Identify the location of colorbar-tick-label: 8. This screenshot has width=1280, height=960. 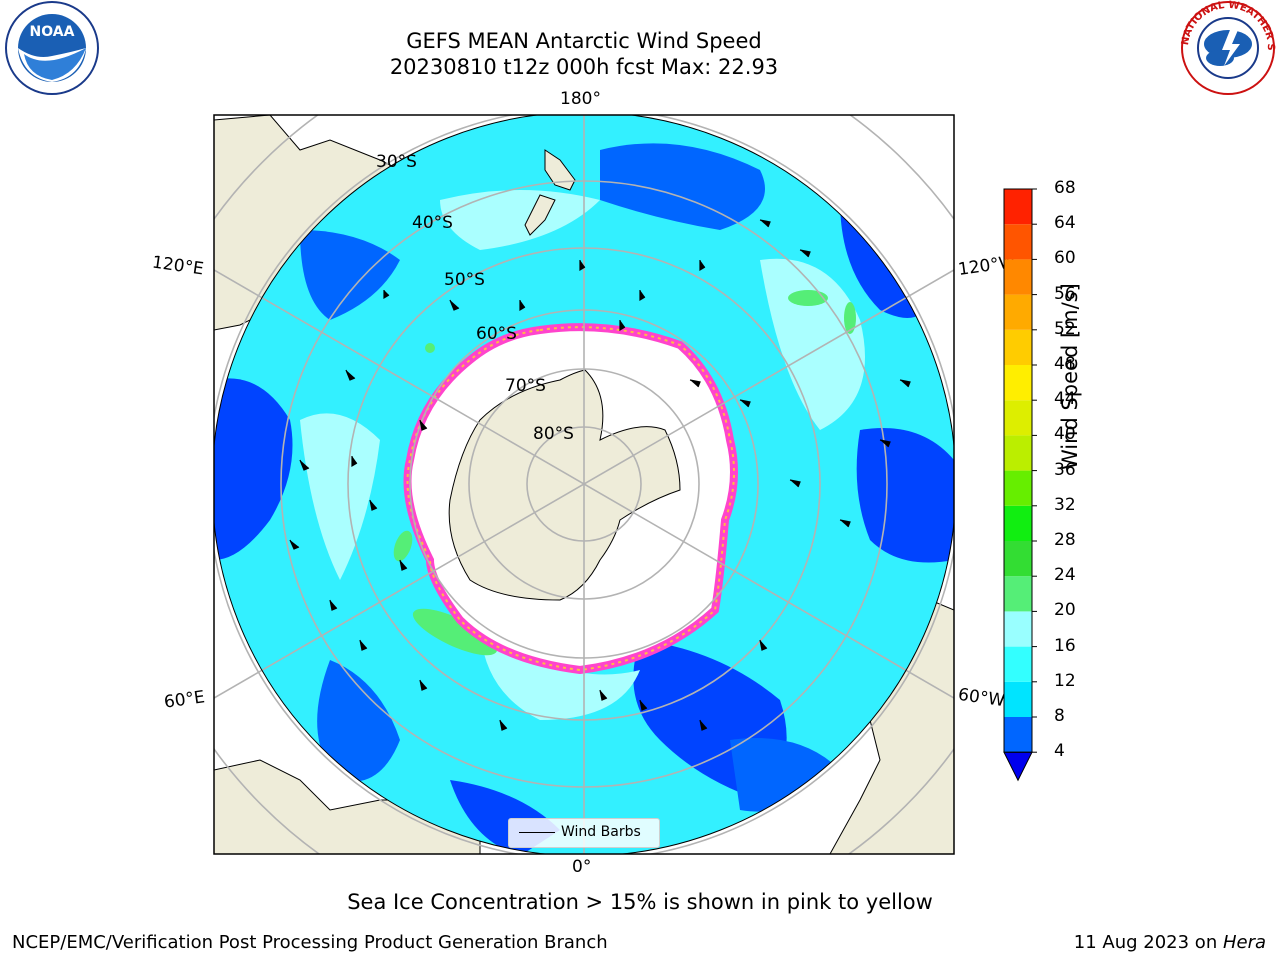
(1059, 716).